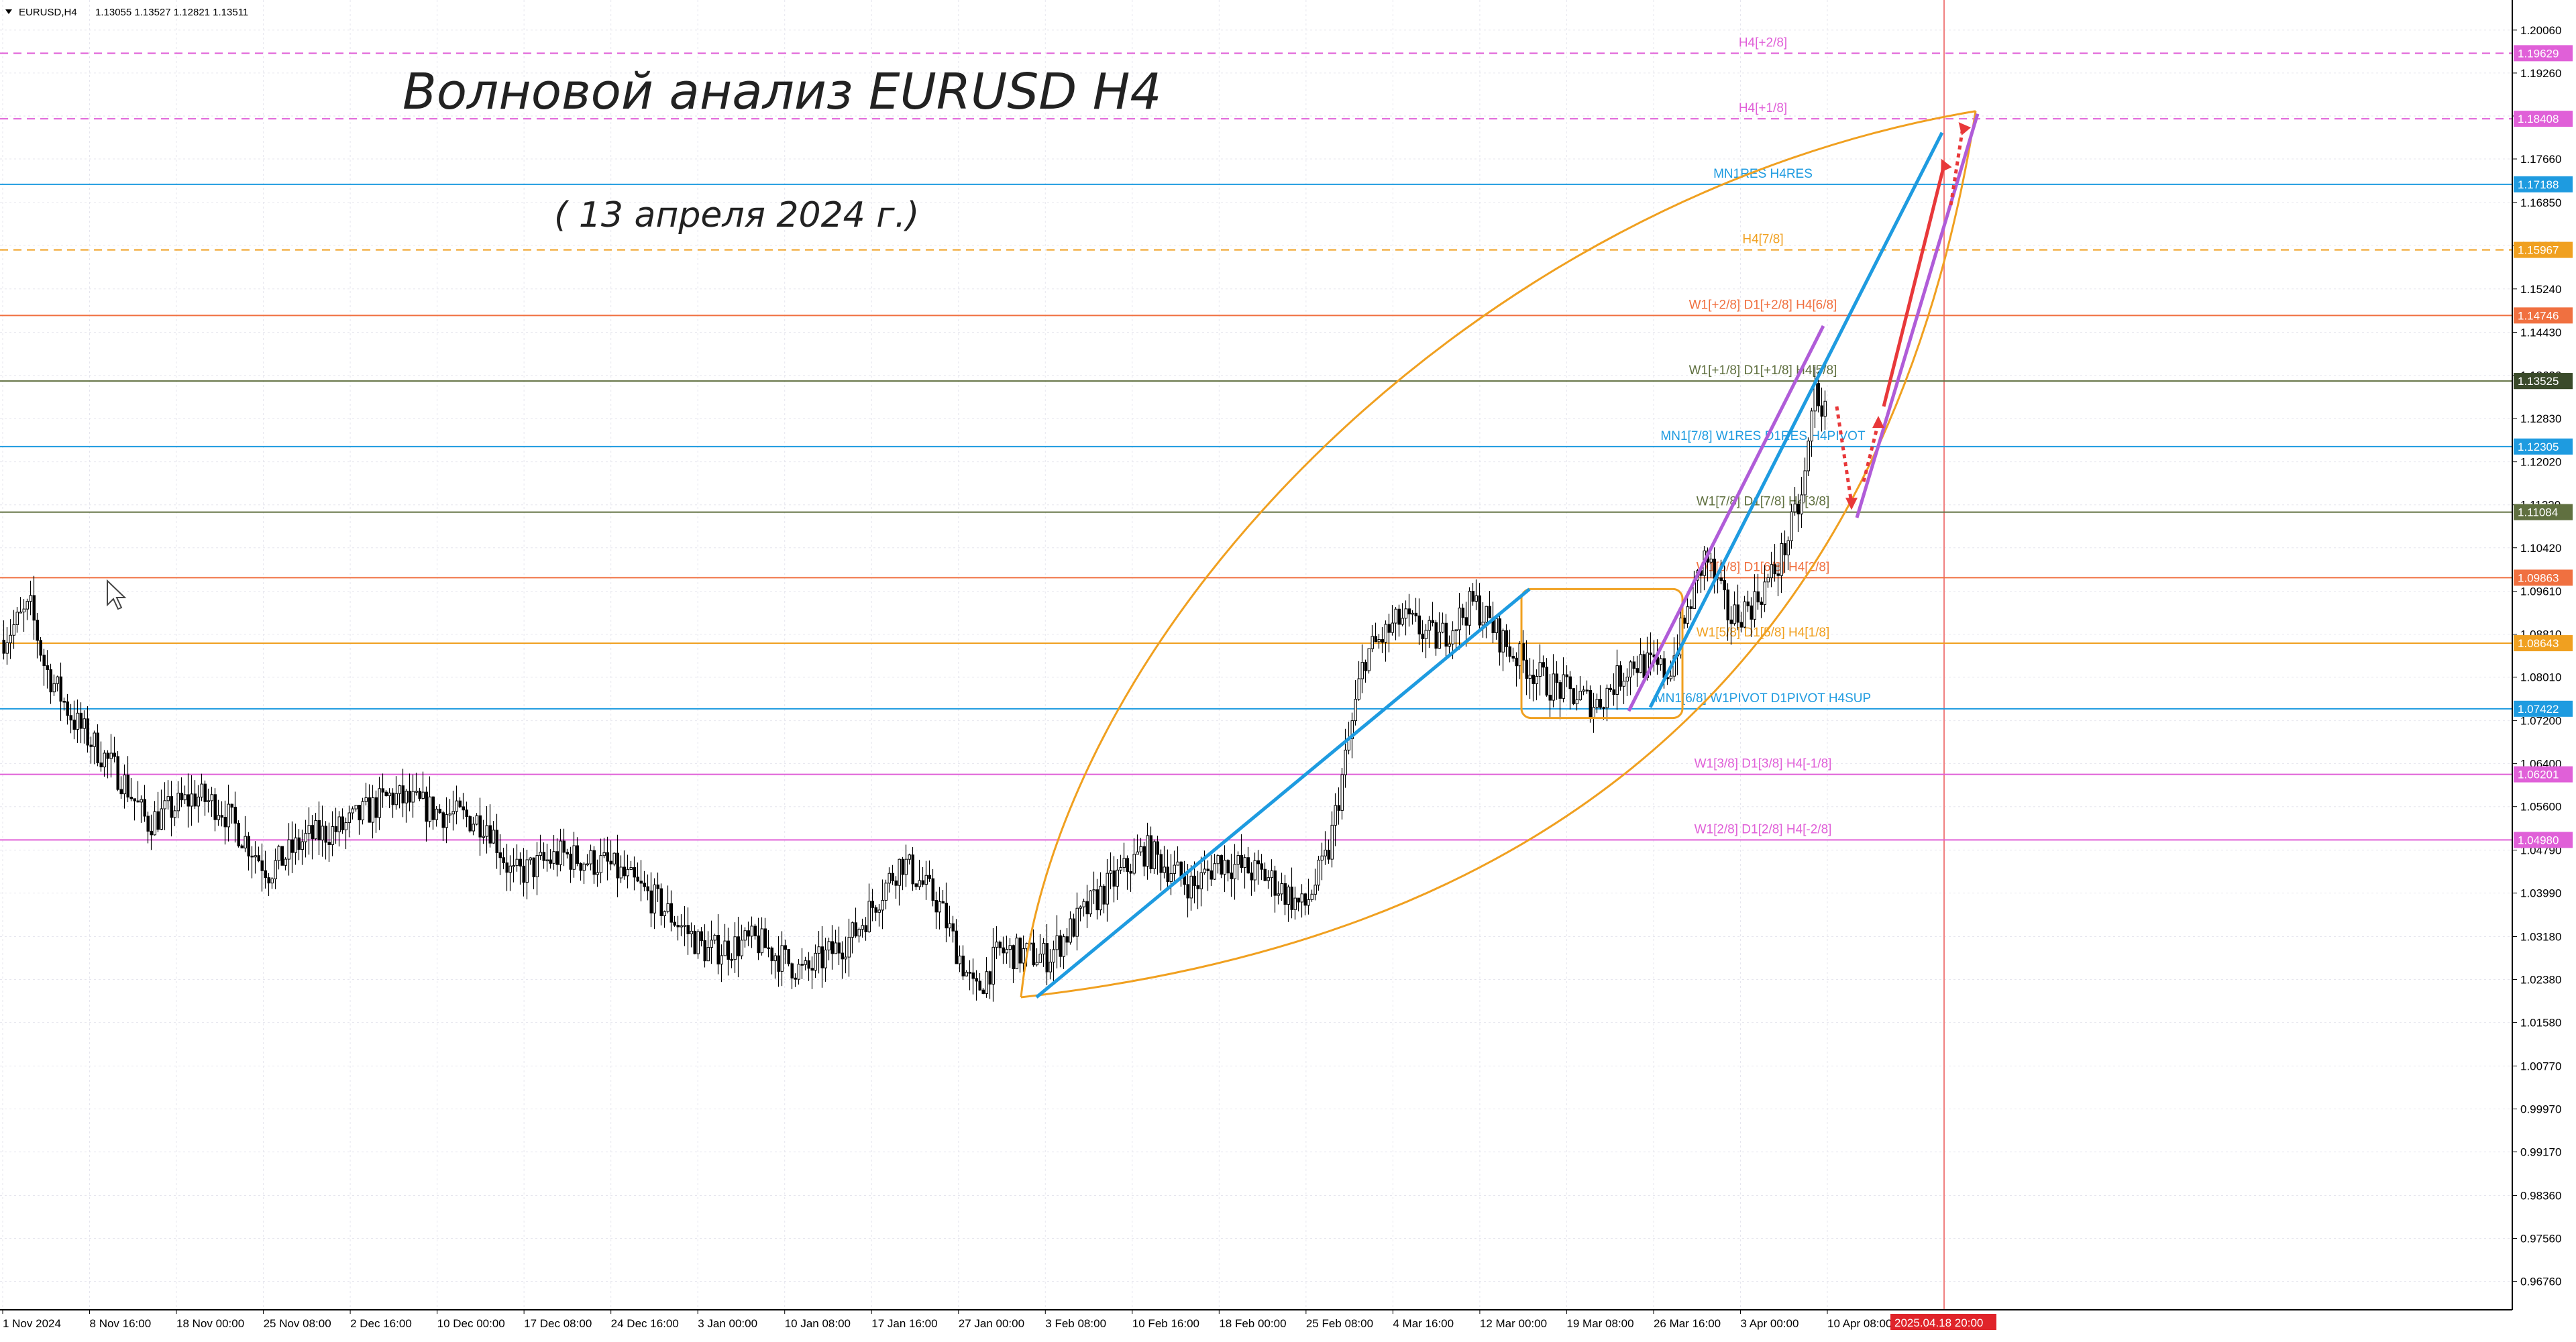  What do you see at coordinates (2538, 840) in the screenshot?
I see `level-price-text: 1.04980` at bounding box center [2538, 840].